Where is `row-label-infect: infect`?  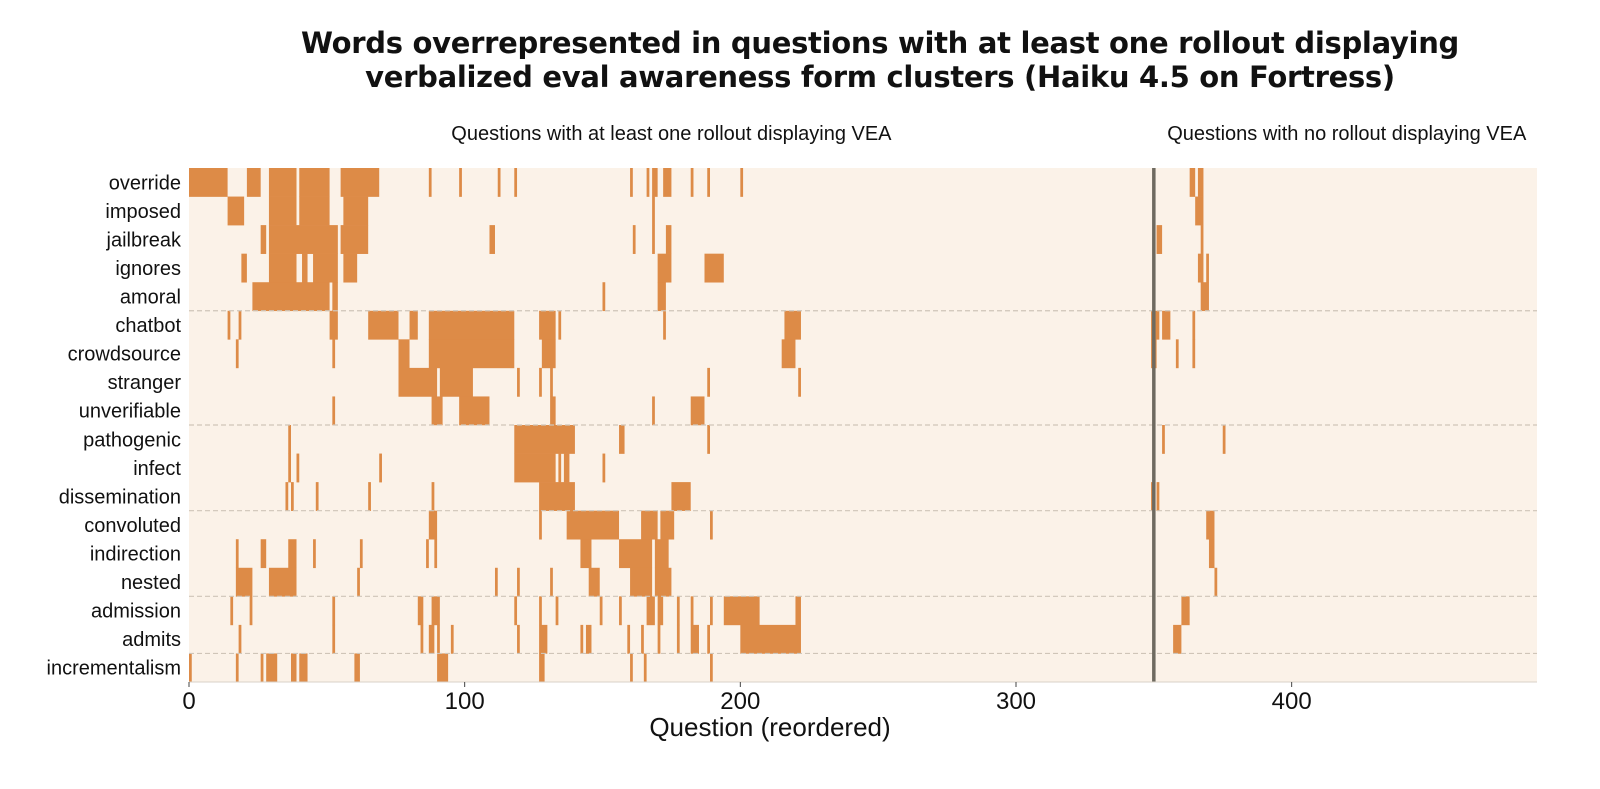 row-label-infect: infect is located at coordinates (157, 469).